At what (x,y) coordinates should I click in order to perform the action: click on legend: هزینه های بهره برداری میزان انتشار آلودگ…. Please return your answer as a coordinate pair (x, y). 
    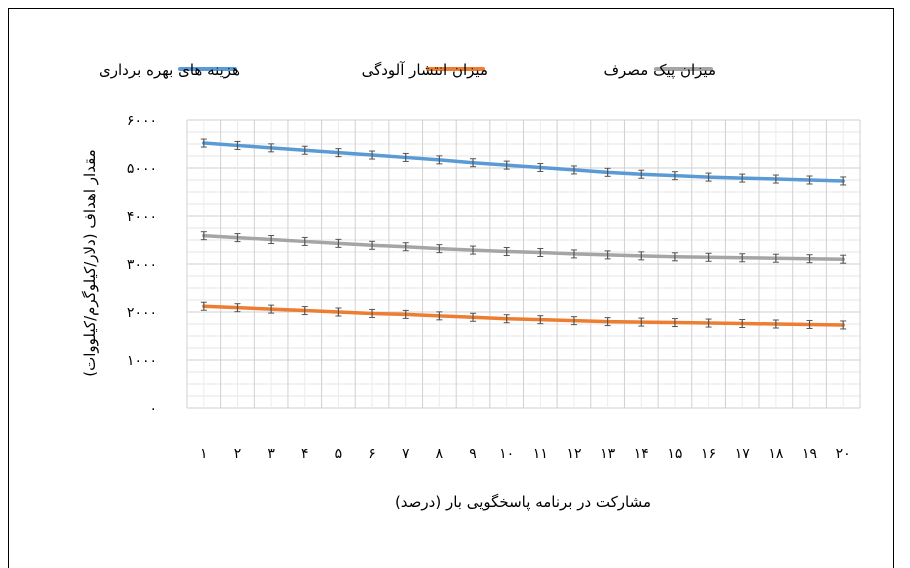
    Looking at the image, I should click on (407, 70).